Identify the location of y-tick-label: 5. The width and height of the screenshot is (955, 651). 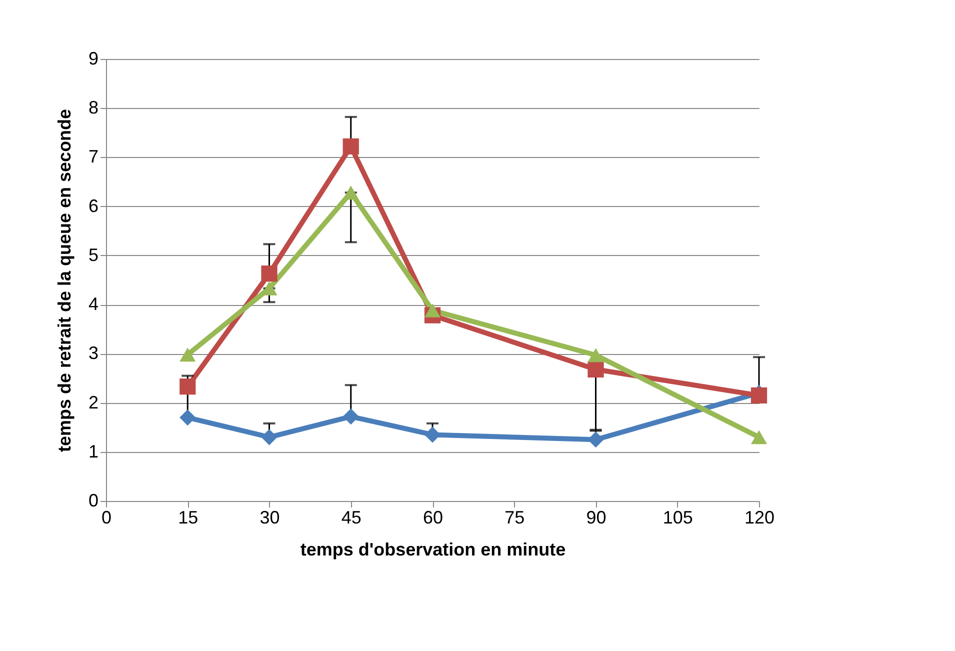
(93, 254).